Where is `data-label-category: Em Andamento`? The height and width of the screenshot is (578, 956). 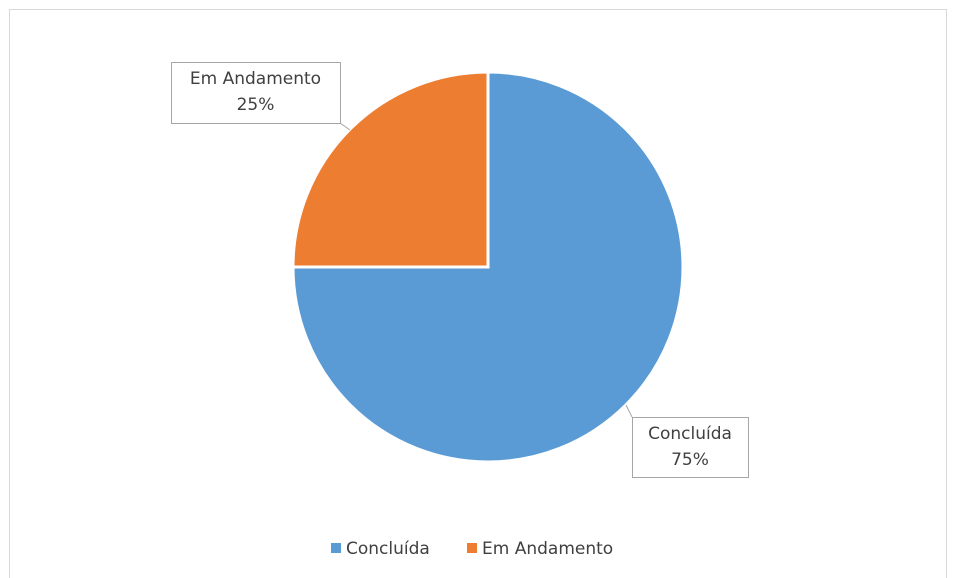 data-label-category: Em Andamento is located at coordinates (255, 79).